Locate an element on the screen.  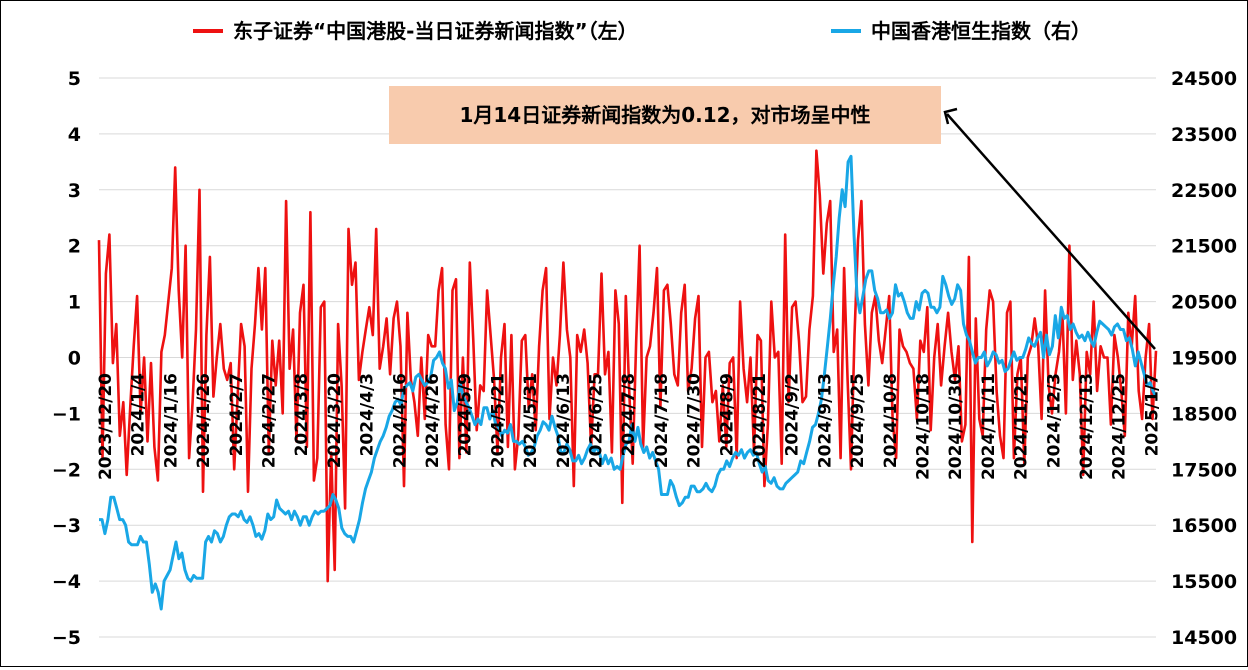
x-tick-label: 2024/9/25 is located at coordinates (858, 420).